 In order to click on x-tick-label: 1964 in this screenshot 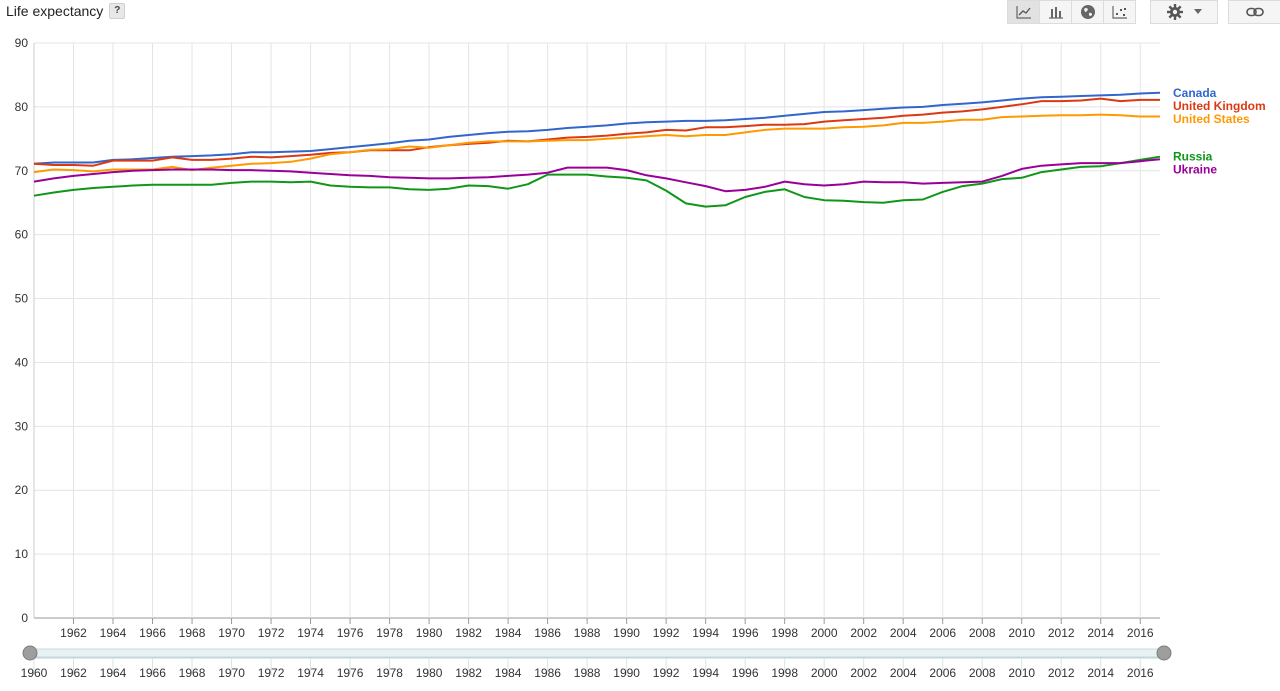, I will do `click(113, 633)`.